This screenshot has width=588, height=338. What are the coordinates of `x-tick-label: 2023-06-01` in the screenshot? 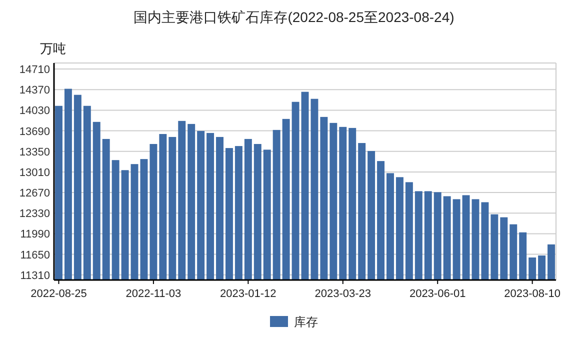 It's located at (437, 294).